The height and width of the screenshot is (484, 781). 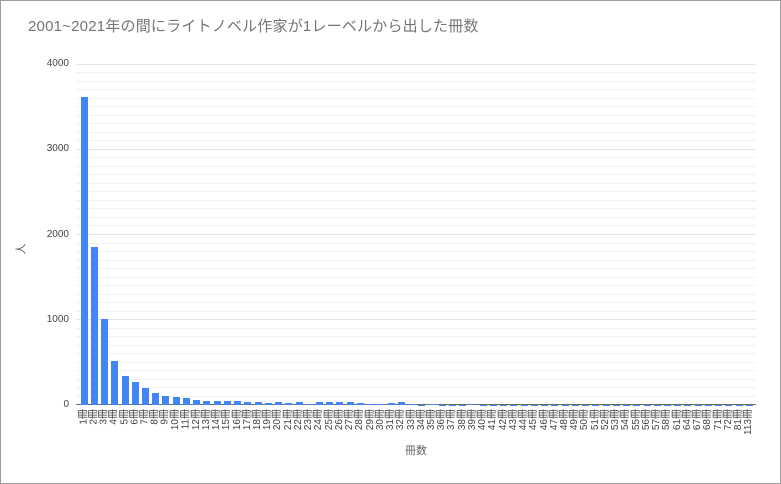 What do you see at coordinates (186, 401) in the screenshot?
I see `bar-11冊` at bounding box center [186, 401].